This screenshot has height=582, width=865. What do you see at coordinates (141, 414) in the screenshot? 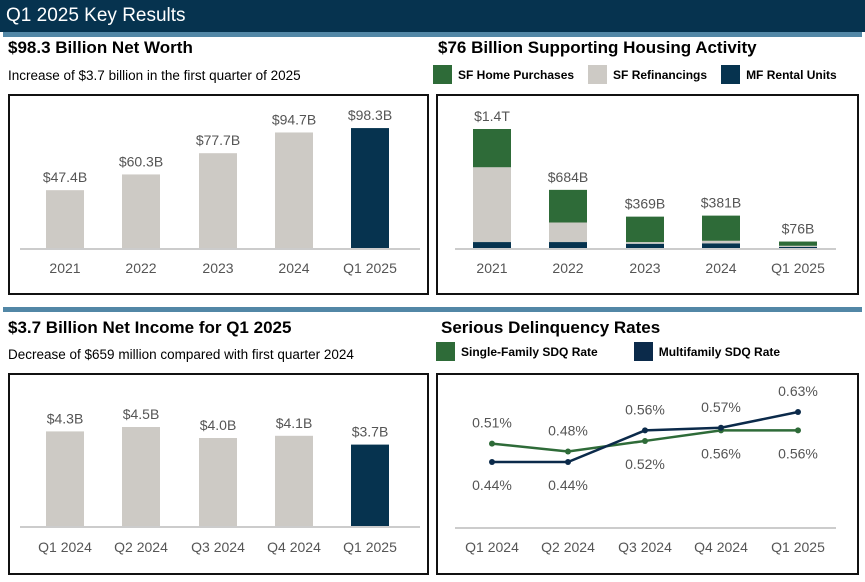
I see `data-label: $4.5B` at bounding box center [141, 414].